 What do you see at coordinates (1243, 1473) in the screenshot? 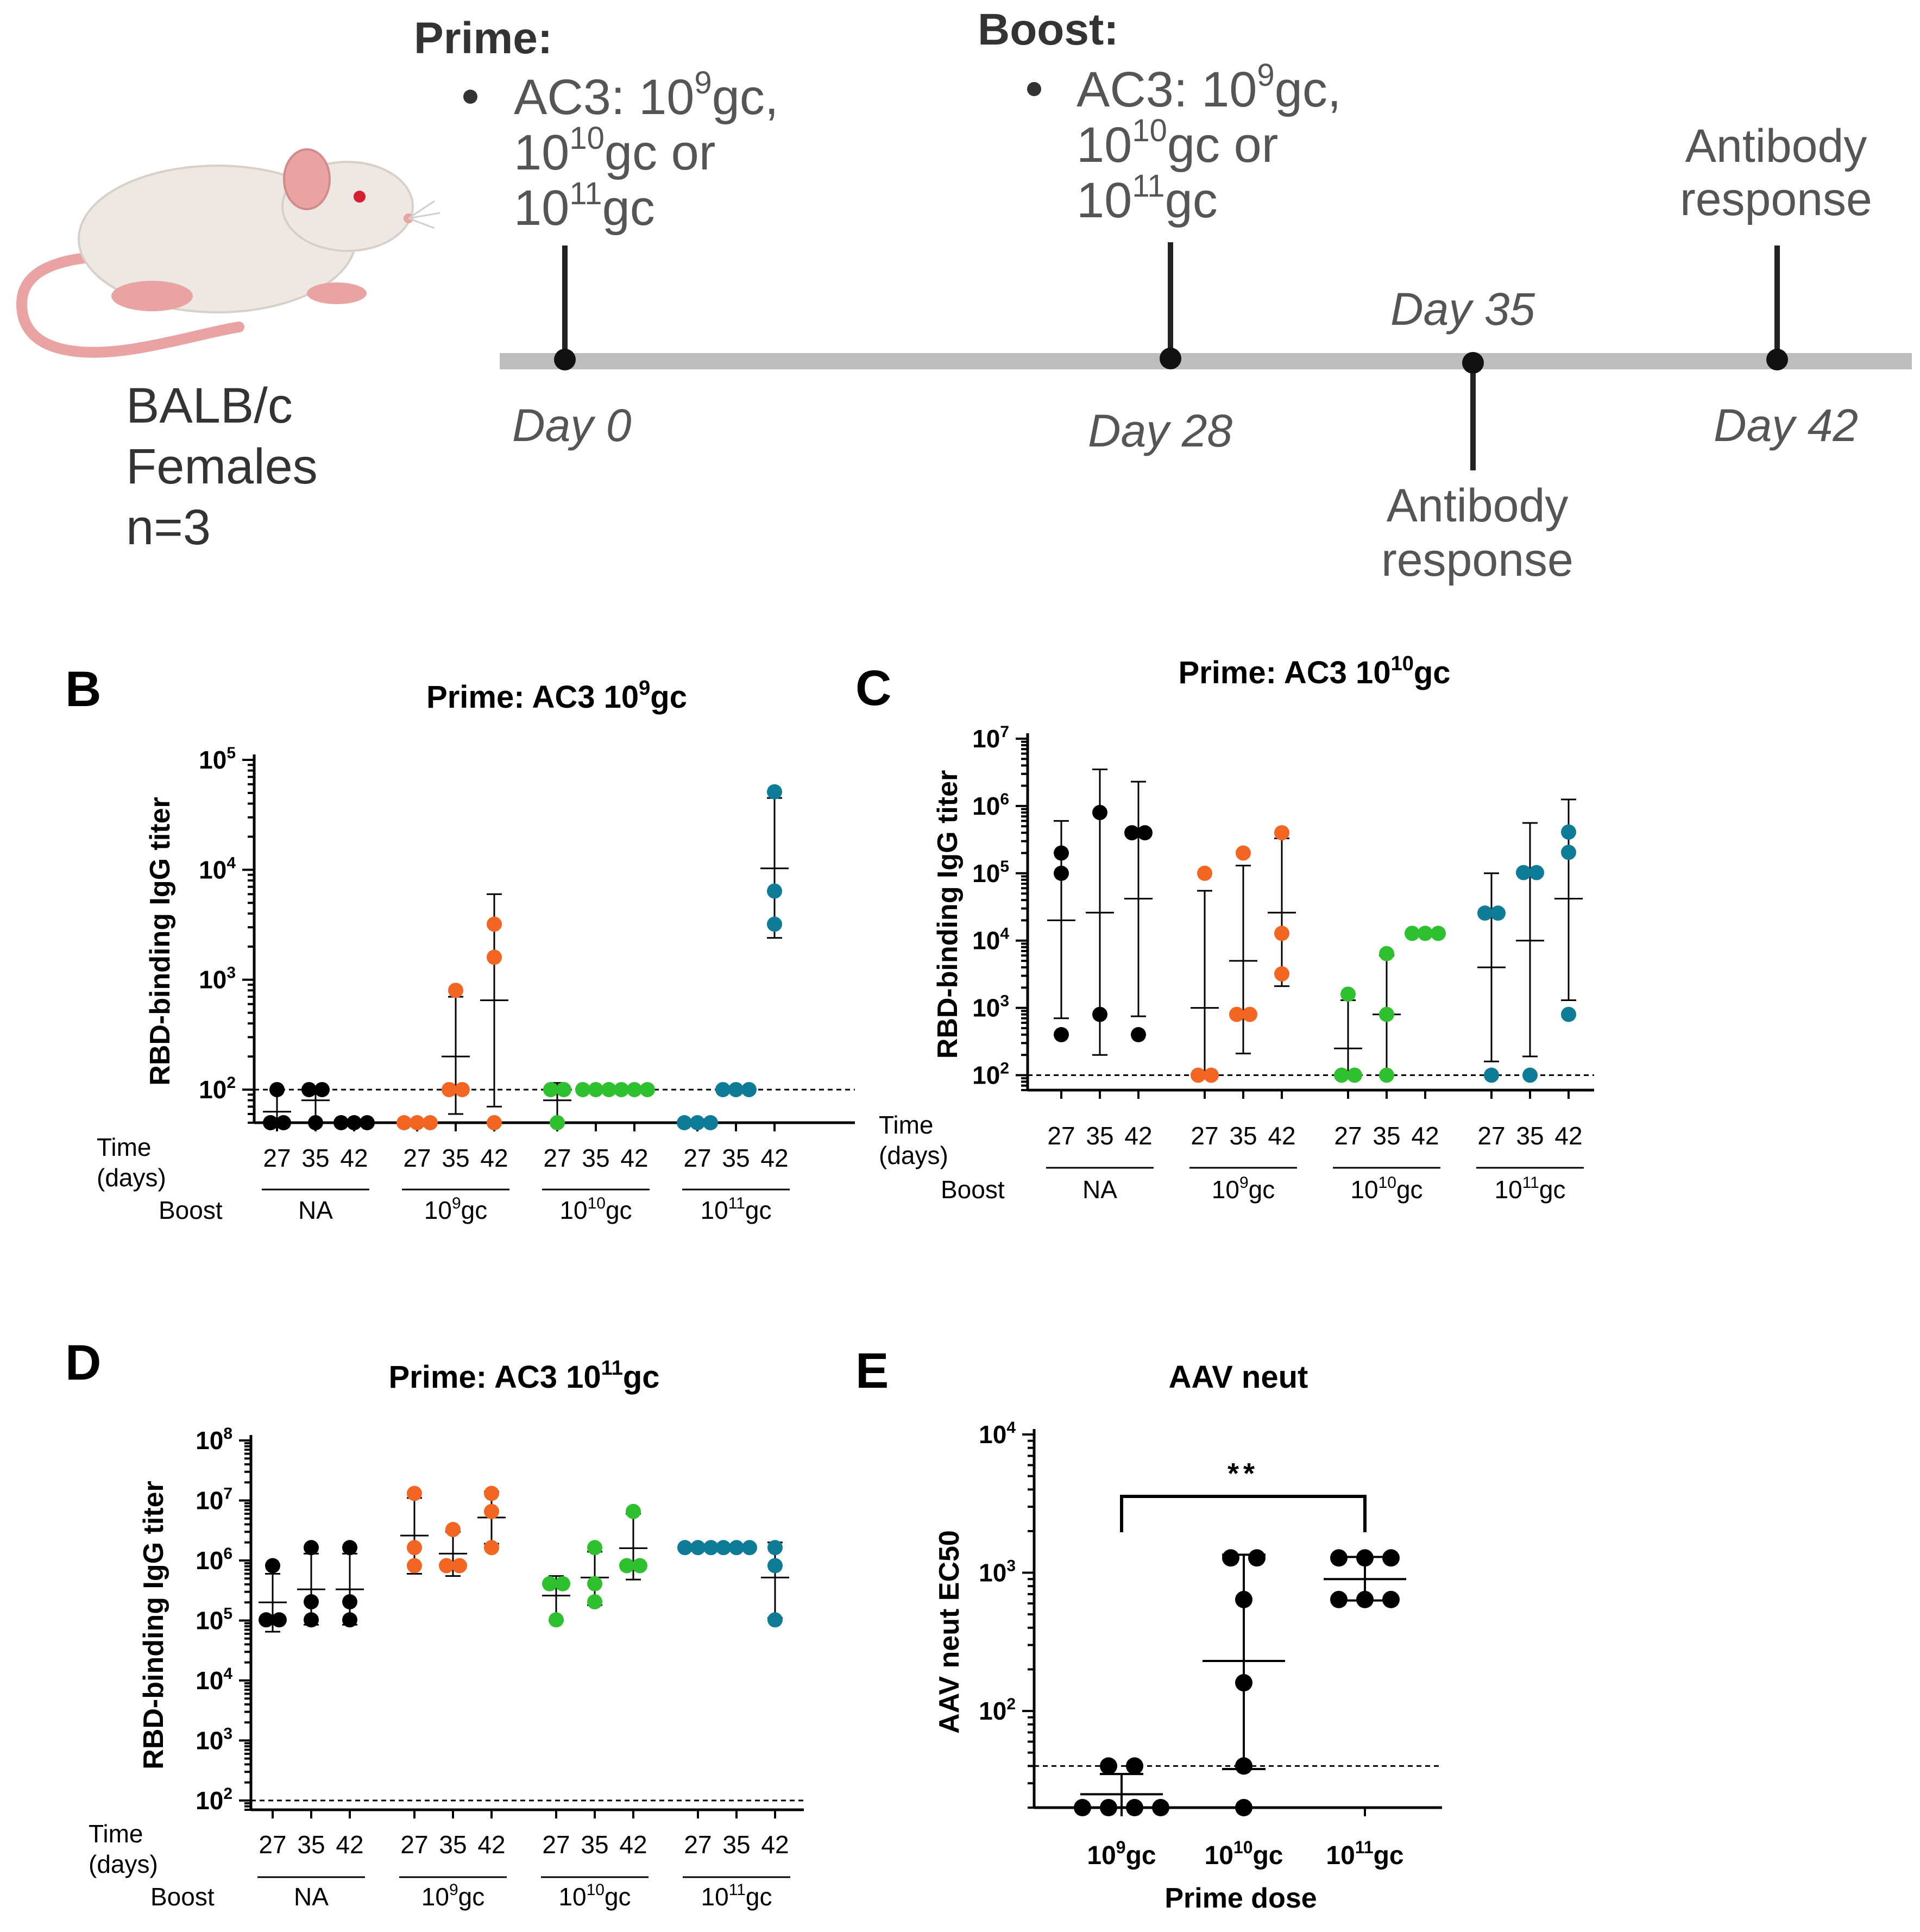
I see `significance-label: **` at bounding box center [1243, 1473].